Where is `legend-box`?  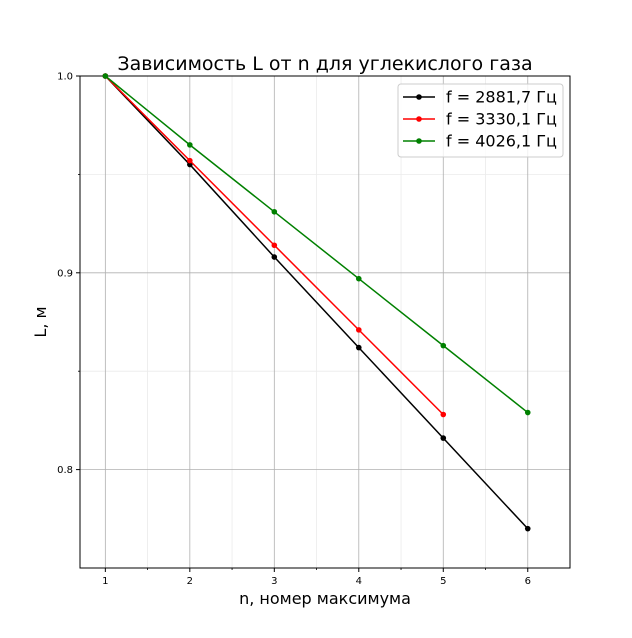 legend-box is located at coordinates (480, 120).